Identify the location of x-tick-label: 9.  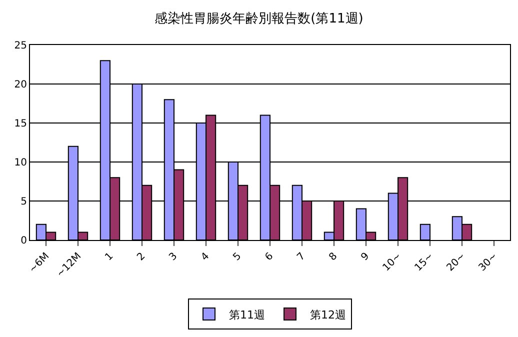
(365, 257).